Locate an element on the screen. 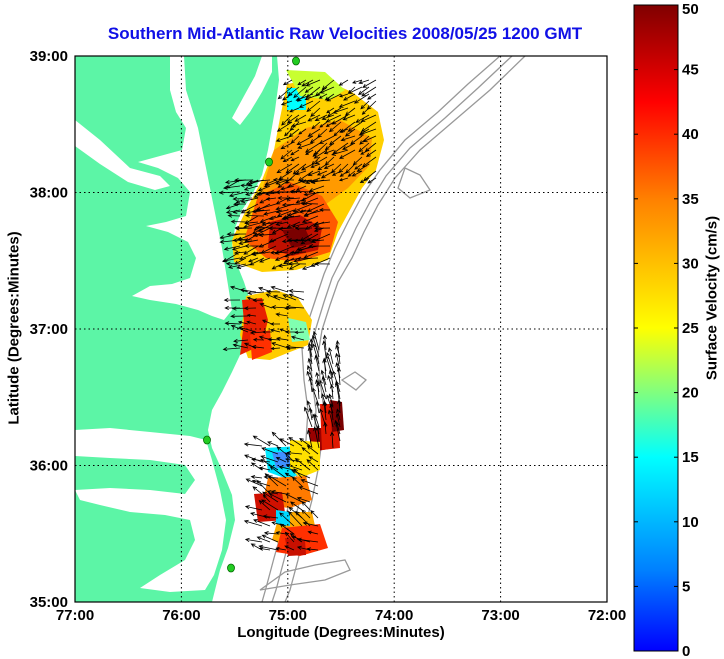 The height and width of the screenshot is (659, 724). colorbar-tick-label: 25 is located at coordinates (690, 328).